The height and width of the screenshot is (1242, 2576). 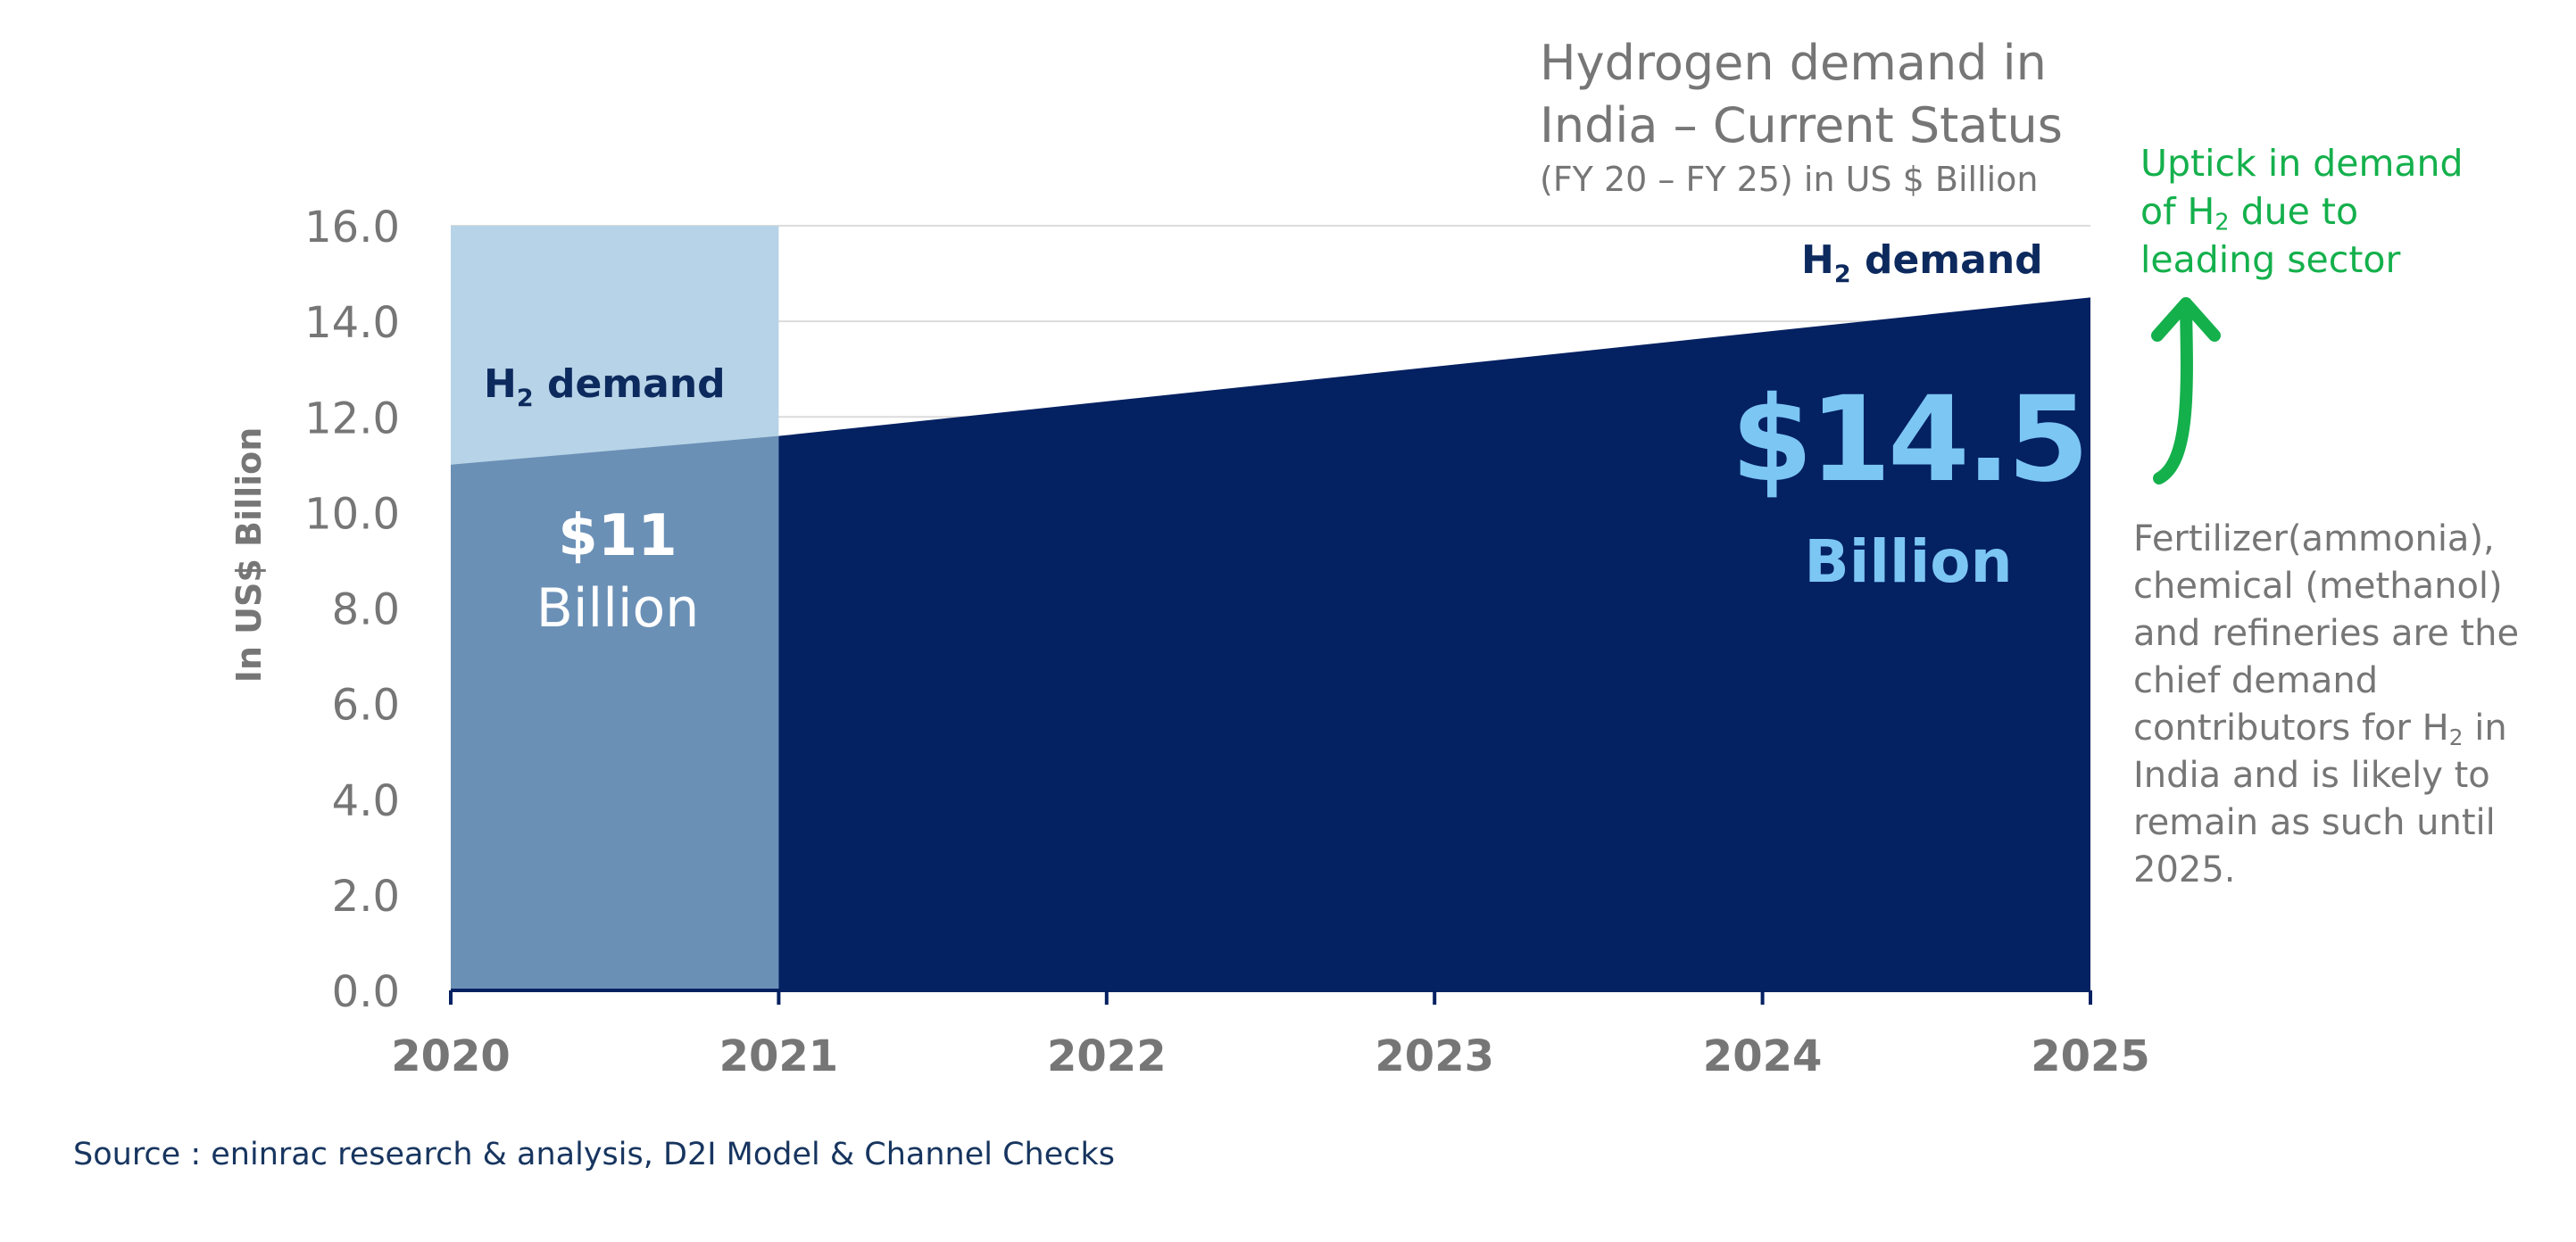 I want to click on area-series-band-section, so click(x=615, y=713).